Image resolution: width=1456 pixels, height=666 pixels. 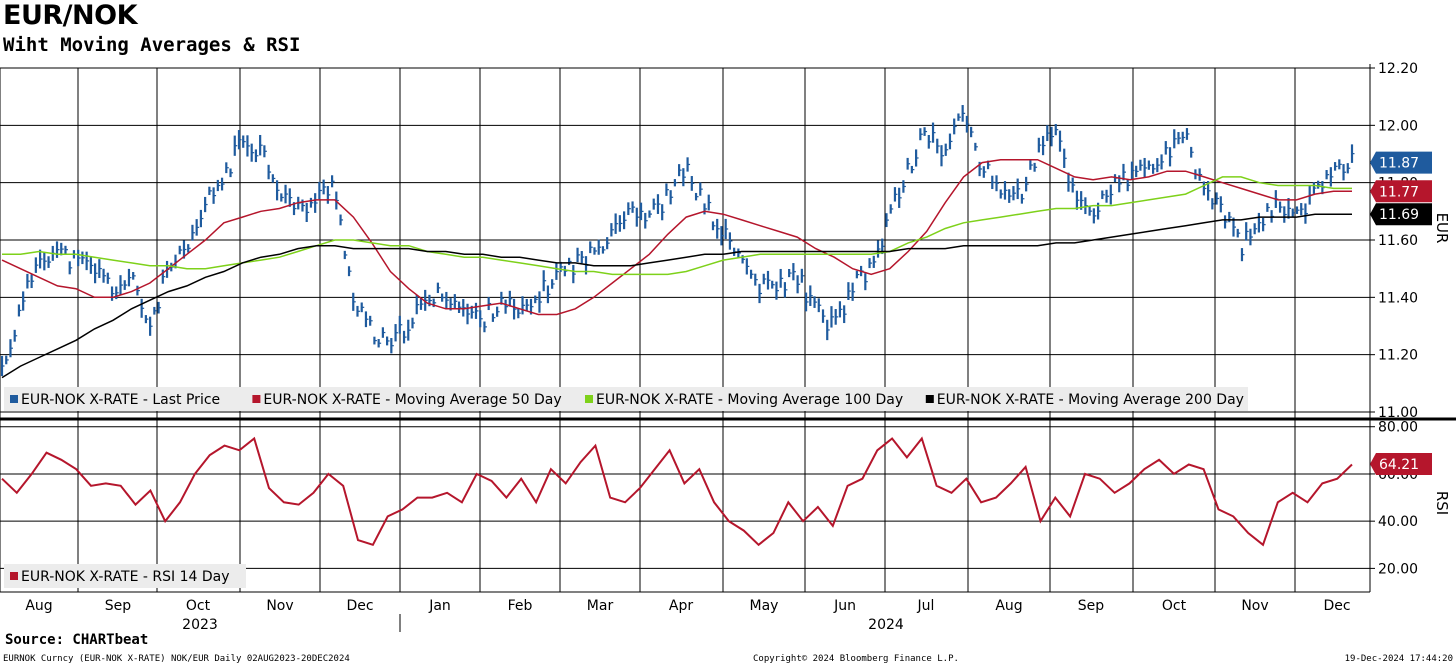 I want to click on rsi-legend: EUR-NOK X-RATE - RSI 14 Day, so click(x=125, y=576).